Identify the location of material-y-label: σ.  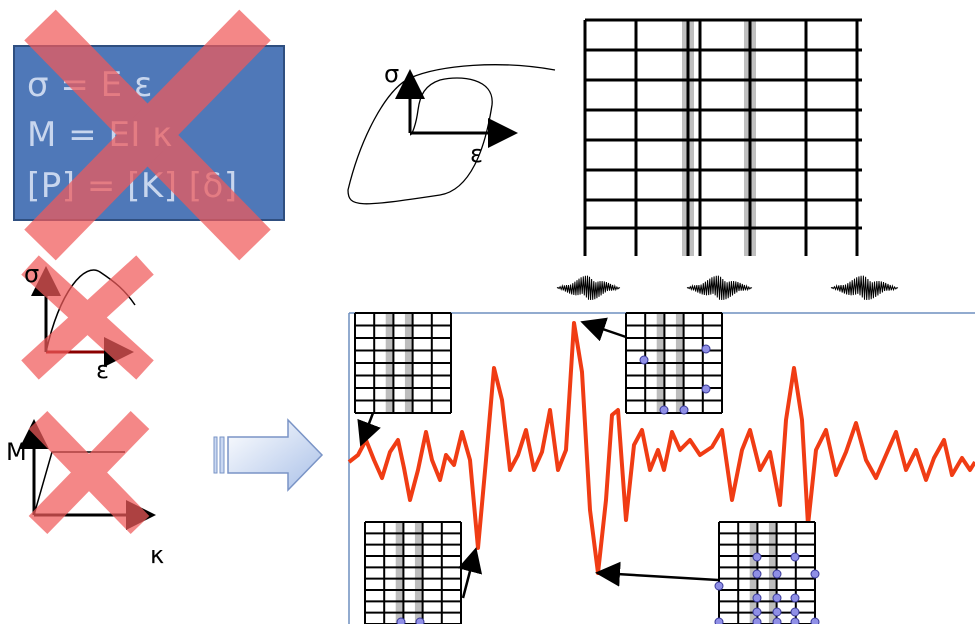
(32, 274).